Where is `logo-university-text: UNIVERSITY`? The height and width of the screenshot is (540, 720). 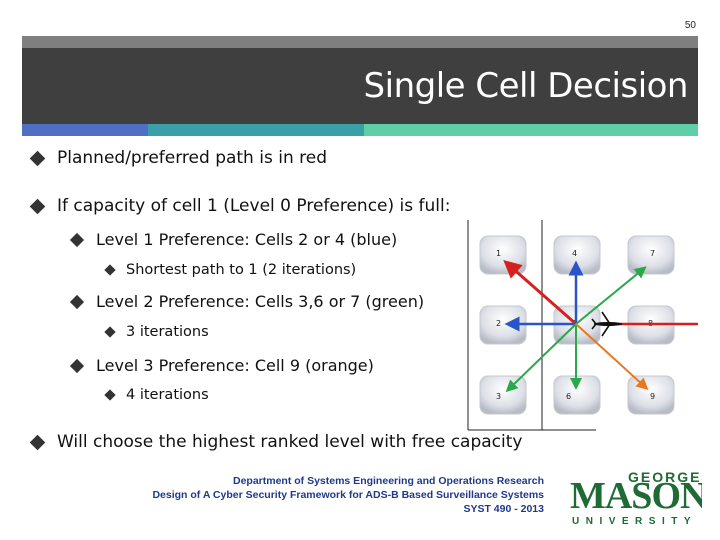
logo-university-text: UNIVERSITY is located at coordinates (634, 521).